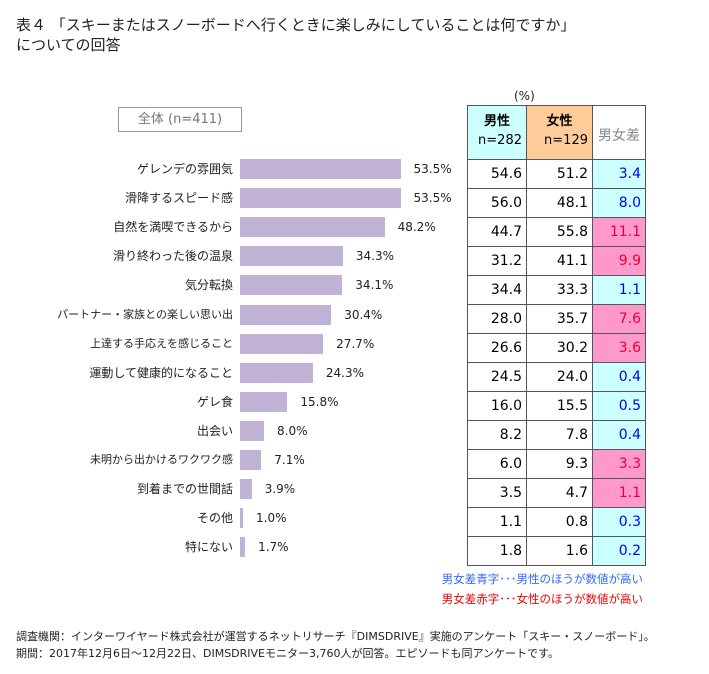  I want to click on table-row: 56.0 48.1 8.0, so click(556, 203).